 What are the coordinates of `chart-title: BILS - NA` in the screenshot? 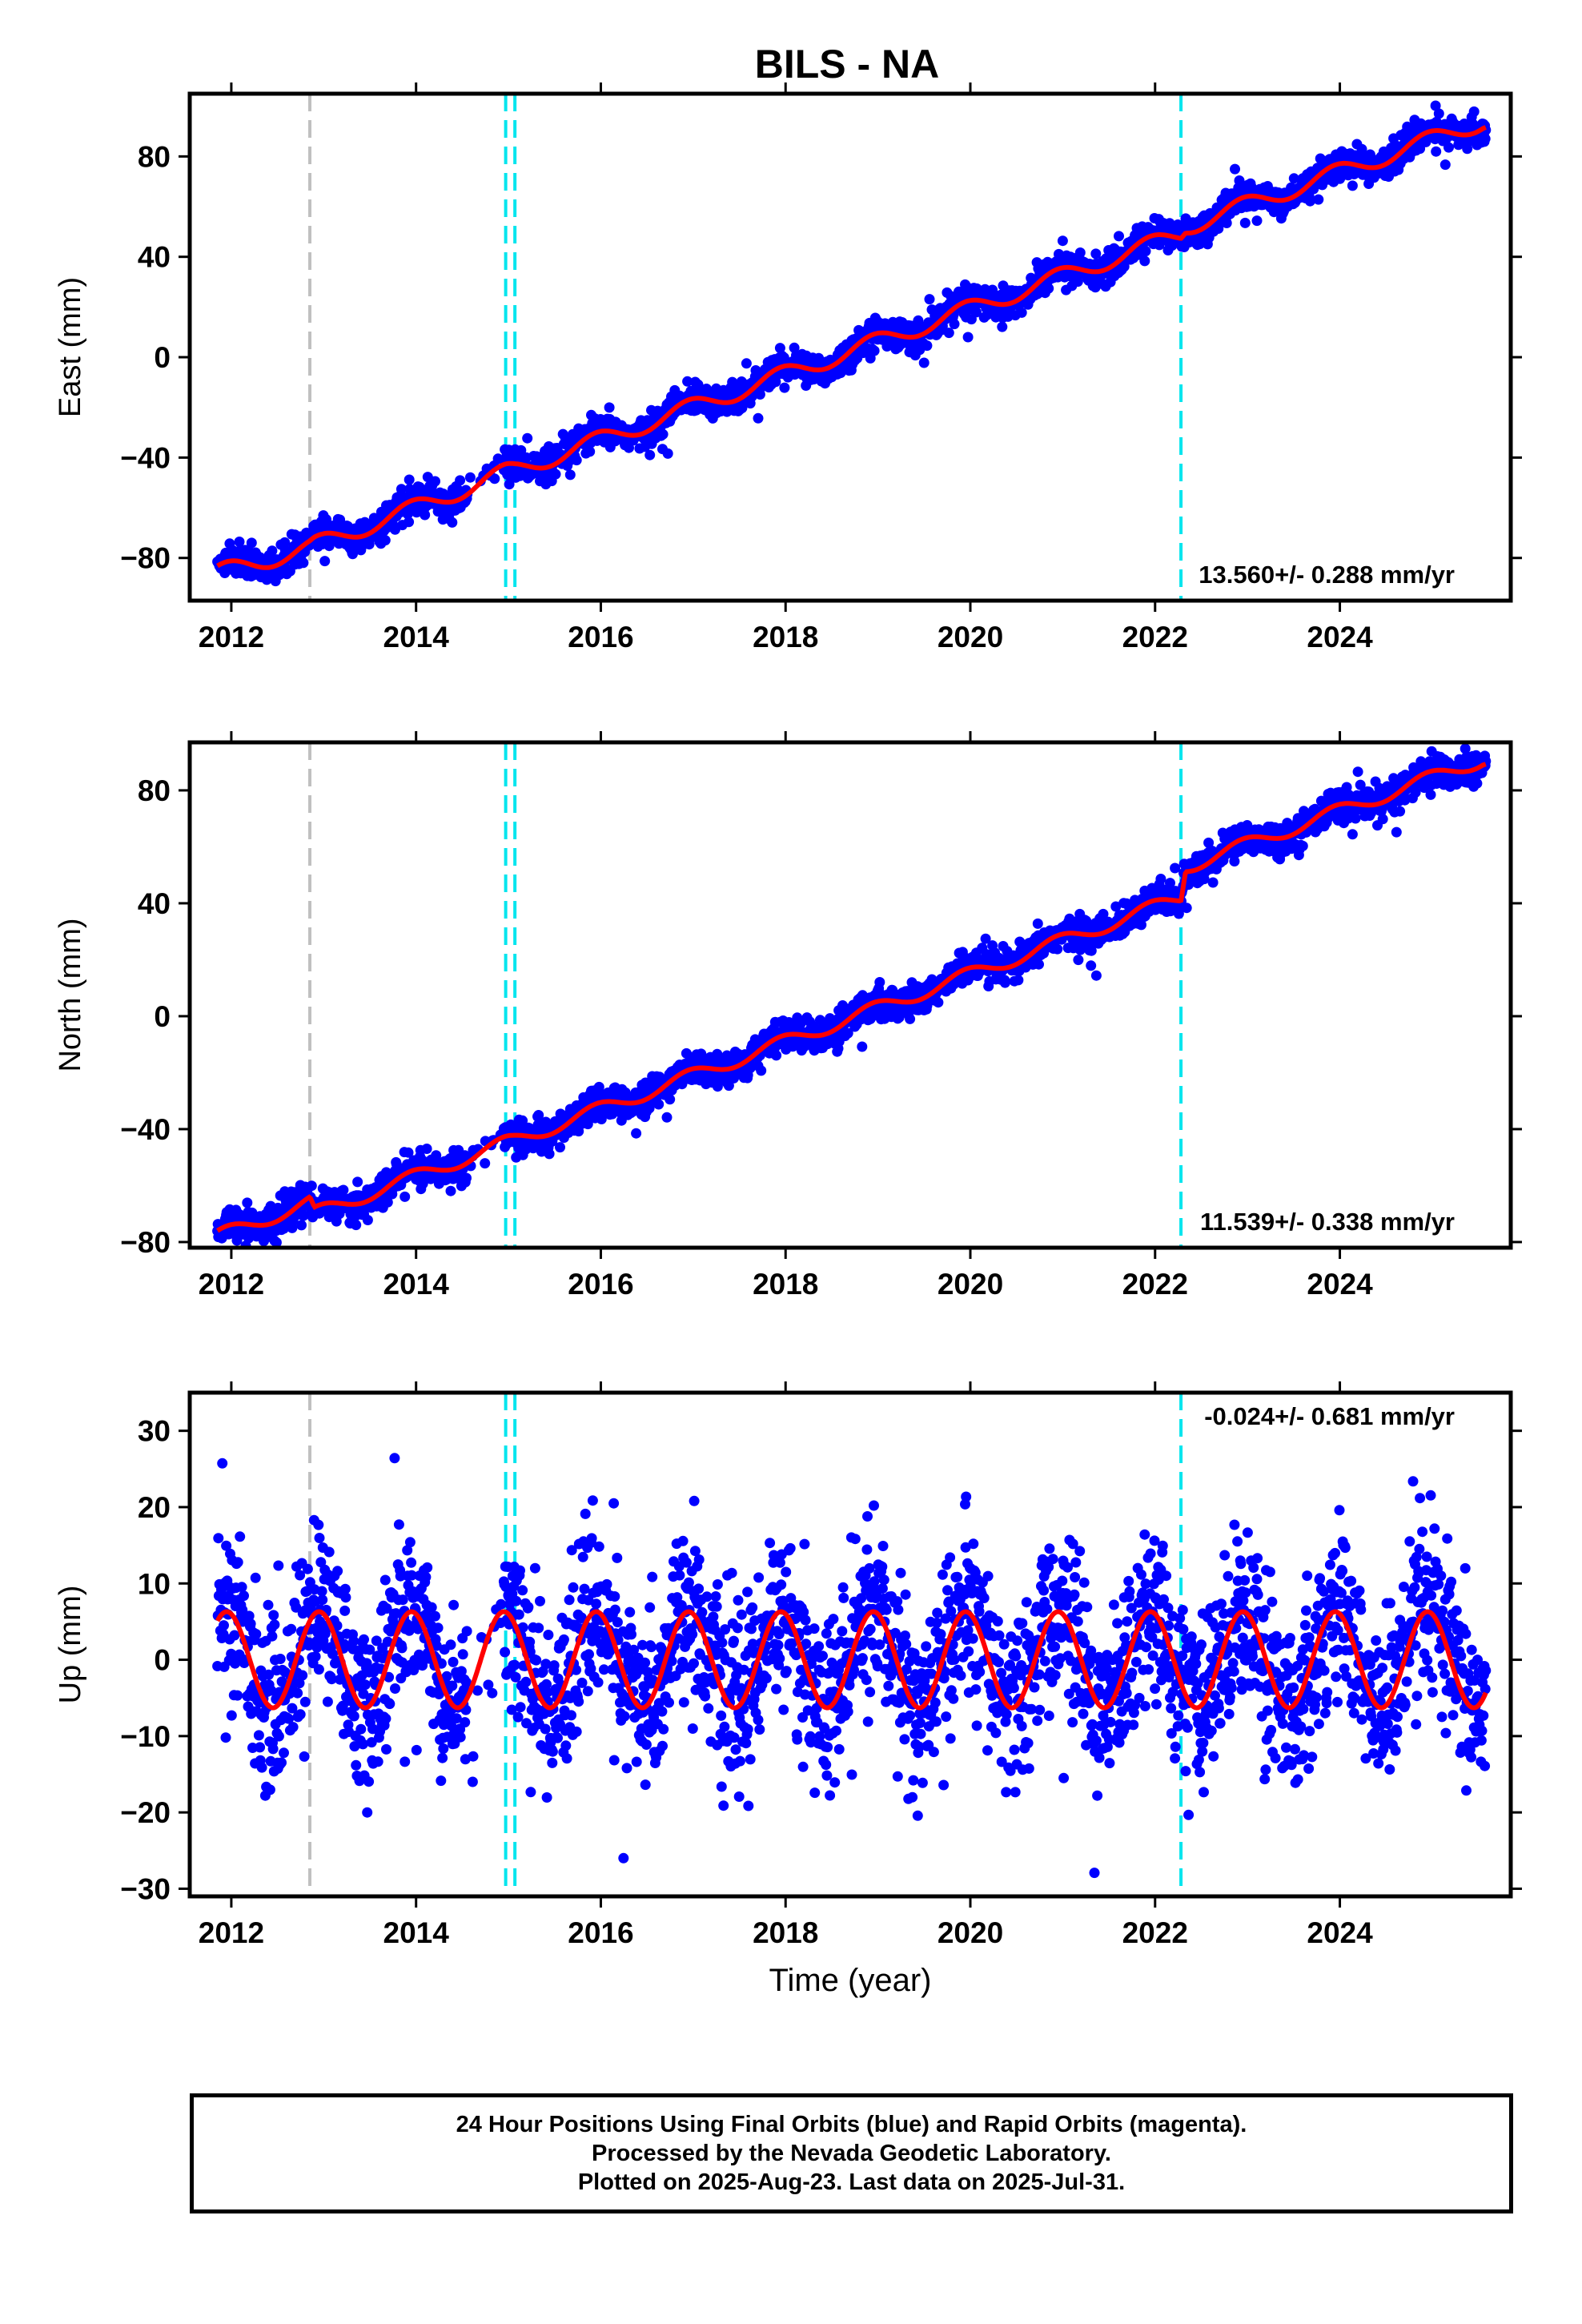 It's located at (847, 64).